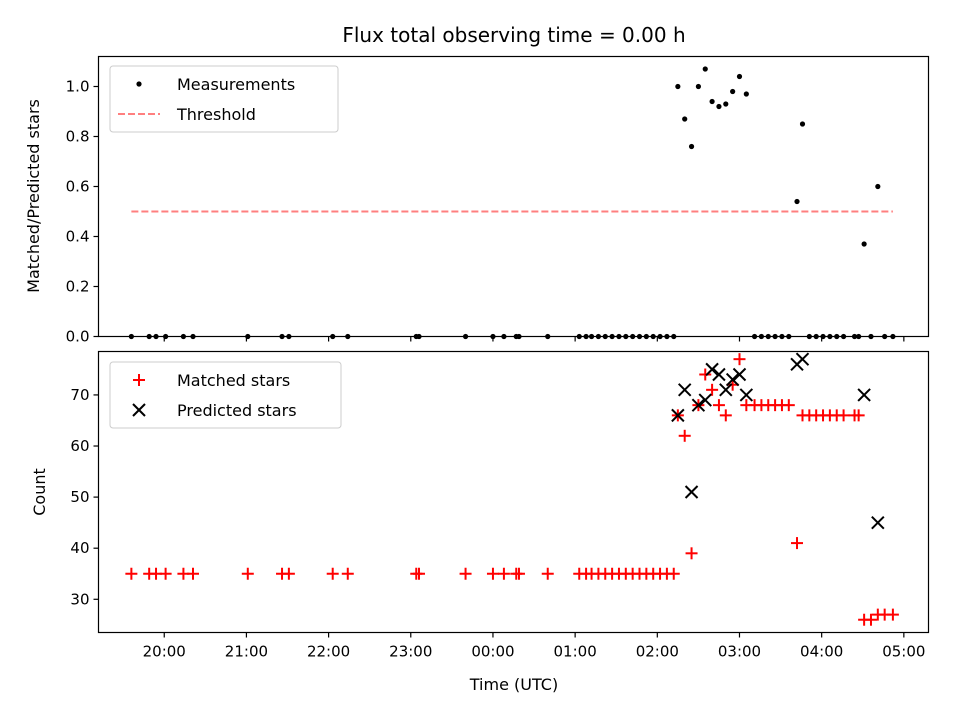 The width and height of the screenshot is (960, 720). What do you see at coordinates (513, 35) in the screenshot?
I see `chart-title: Flux total observing time = 0.00 h` at bounding box center [513, 35].